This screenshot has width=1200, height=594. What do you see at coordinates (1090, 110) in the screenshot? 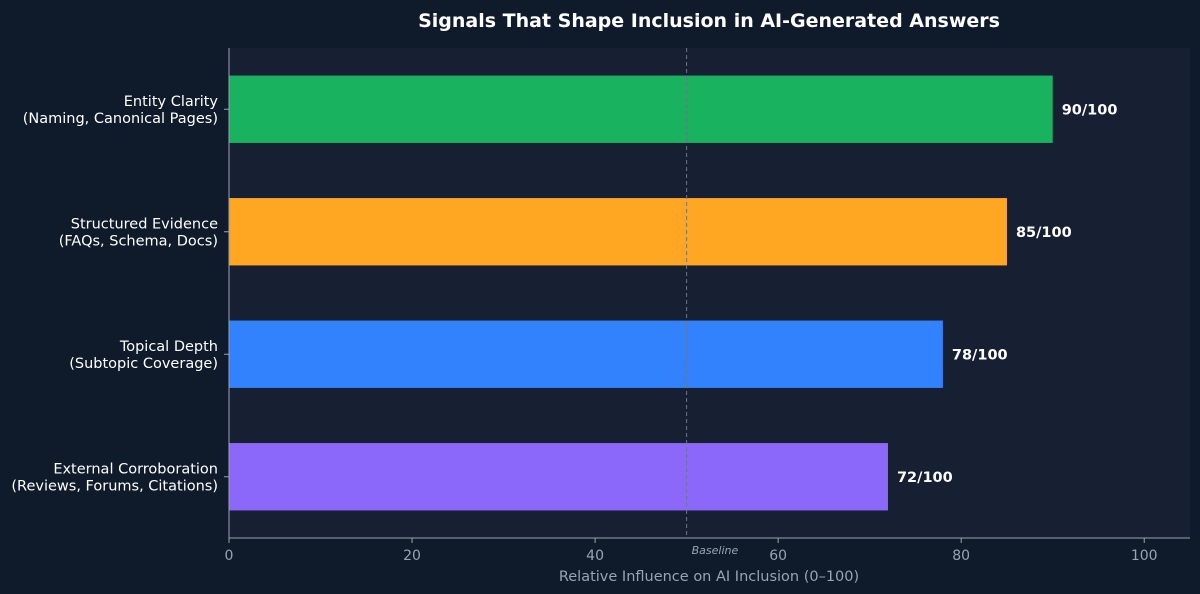
I see `value-label-1: 90/100` at bounding box center [1090, 110].